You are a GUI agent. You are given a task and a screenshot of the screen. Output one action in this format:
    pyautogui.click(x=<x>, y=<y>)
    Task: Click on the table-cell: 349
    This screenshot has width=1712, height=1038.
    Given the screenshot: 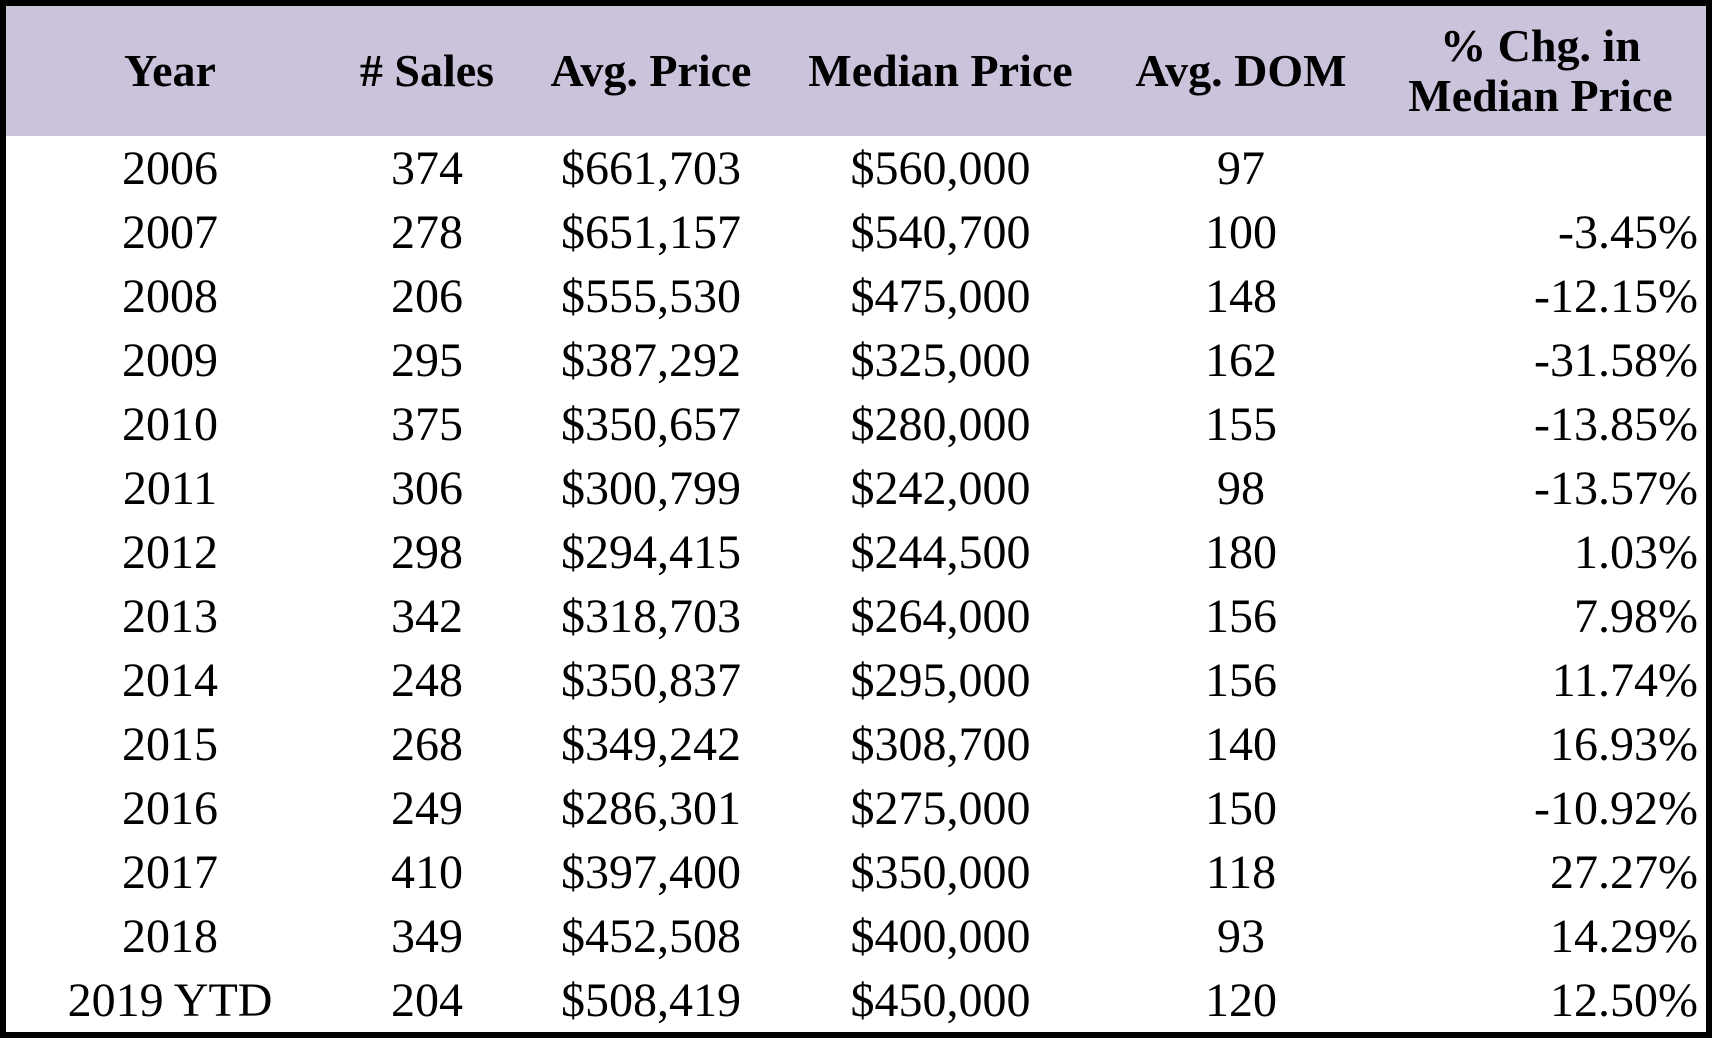 What is the action you would take?
    pyautogui.click(x=427, y=936)
    